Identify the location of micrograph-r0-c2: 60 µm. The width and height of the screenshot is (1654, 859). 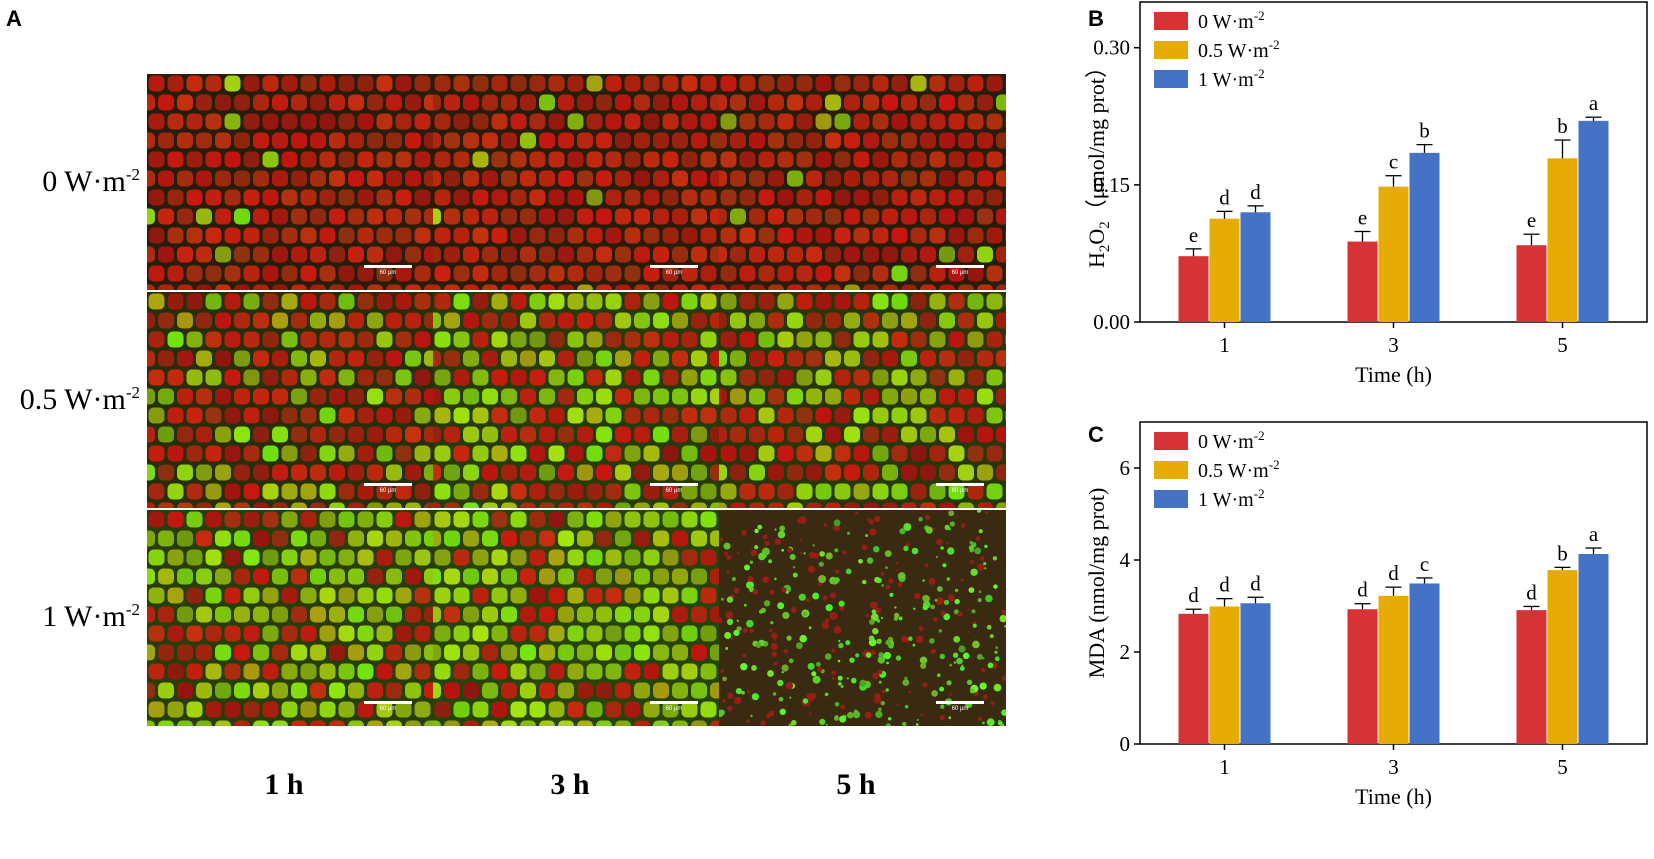
(862, 182).